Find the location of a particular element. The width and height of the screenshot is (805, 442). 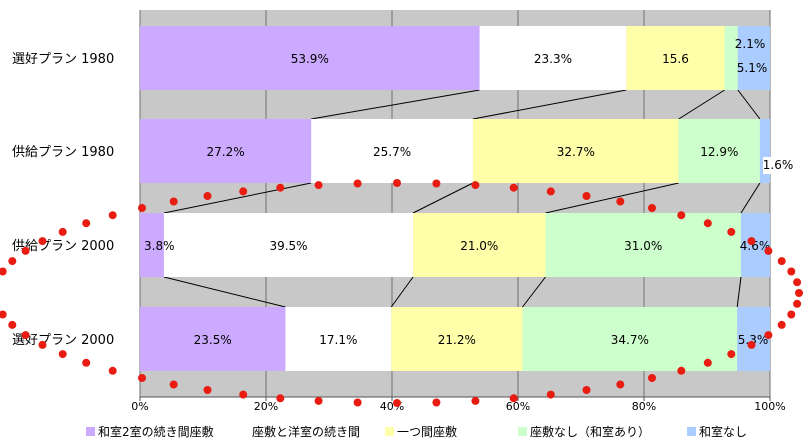

category-label: 選好プラン 2000 is located at coordinates (63, 340).